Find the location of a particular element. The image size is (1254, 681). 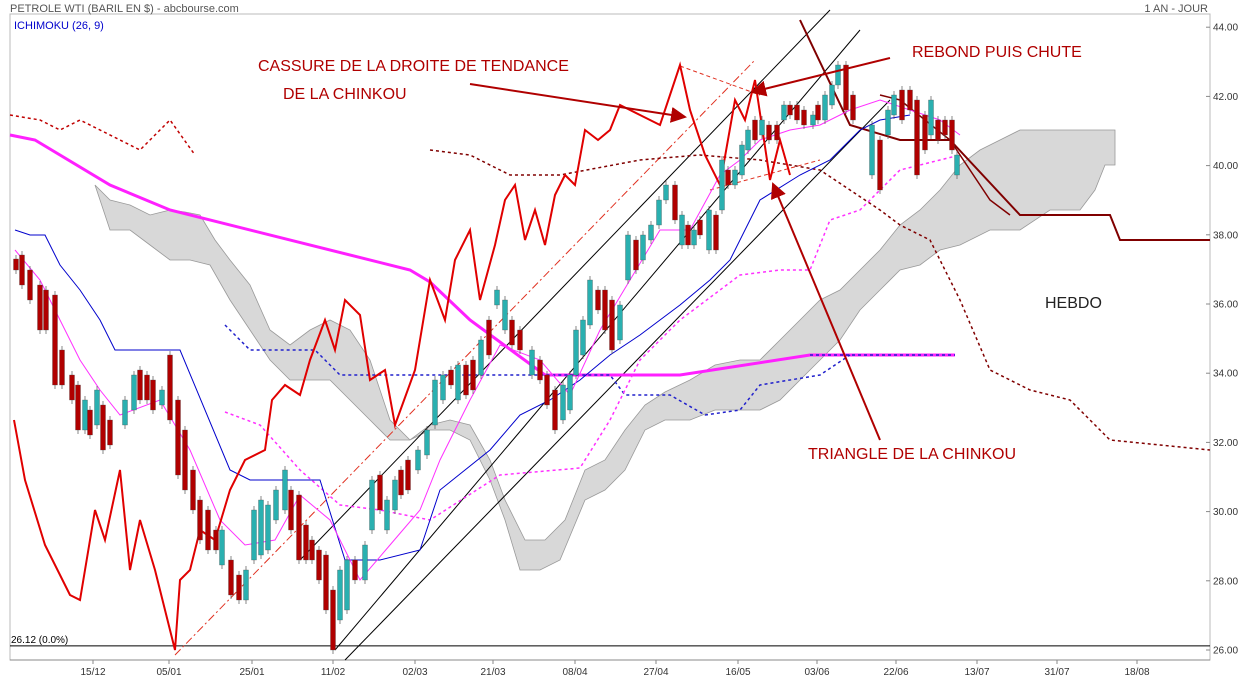

x-tick-label: 27/04 is located at coordinates (655, 672).